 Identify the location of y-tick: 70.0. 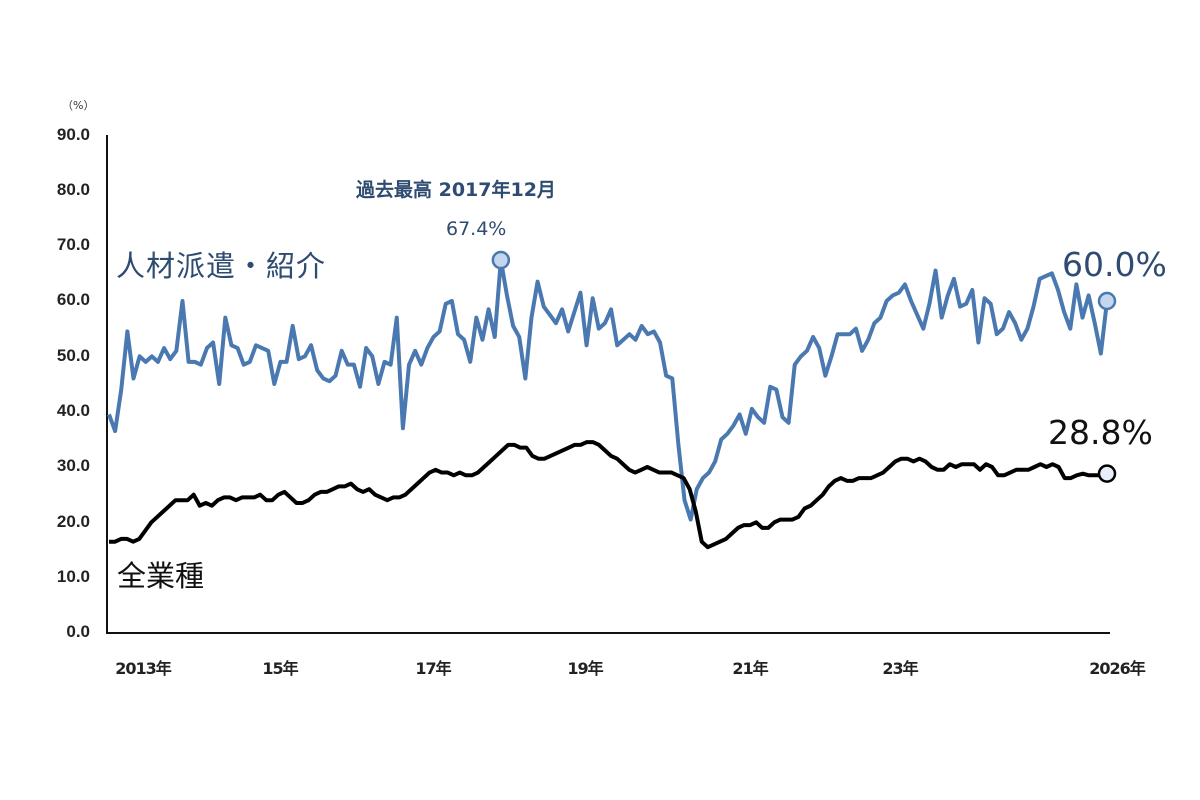
(73, 244).